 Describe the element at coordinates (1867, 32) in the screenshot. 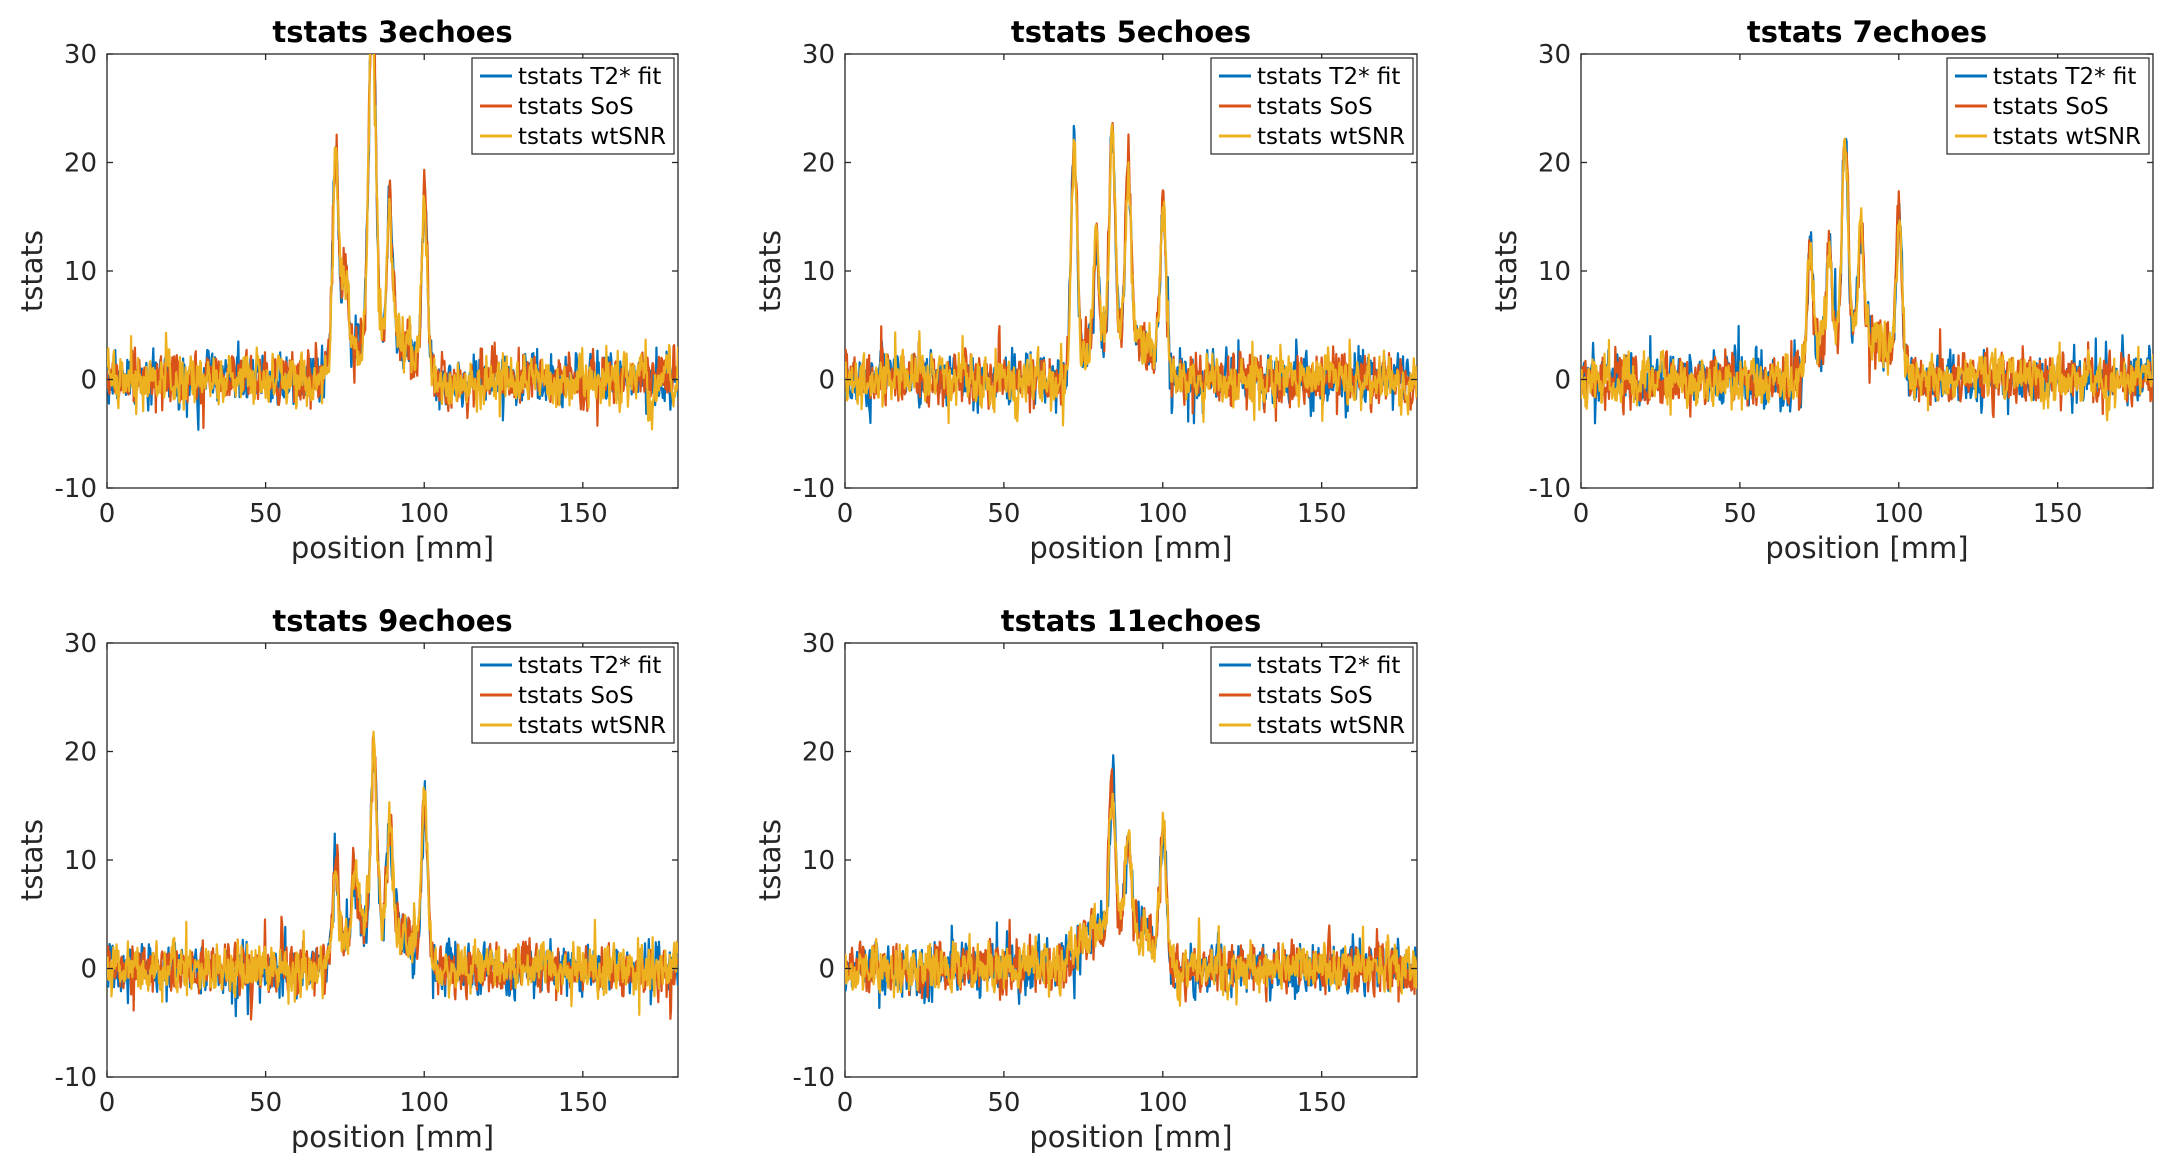

I see `chart-title: tstats 7echoes` at that location.